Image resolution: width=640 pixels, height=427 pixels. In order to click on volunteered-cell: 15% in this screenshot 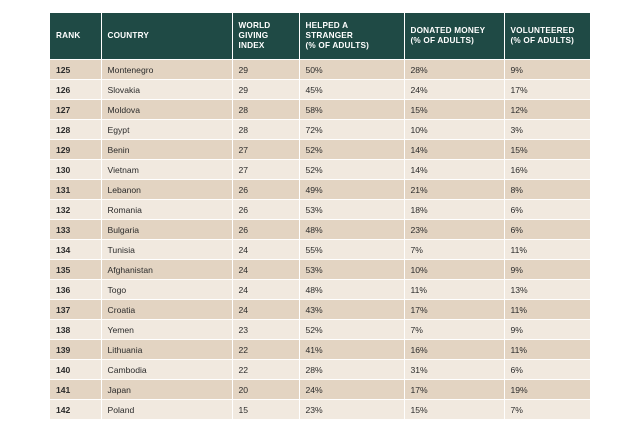, I will do `click(547, 149)`.